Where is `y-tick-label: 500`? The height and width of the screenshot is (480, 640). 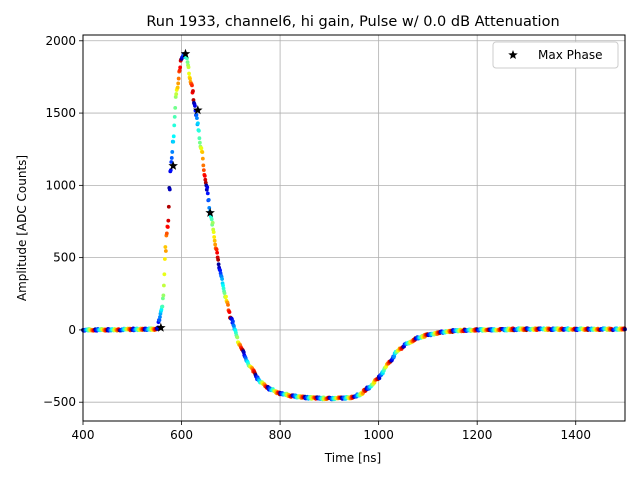 y-tick-label: 500 is located at coordinates (64, 258).